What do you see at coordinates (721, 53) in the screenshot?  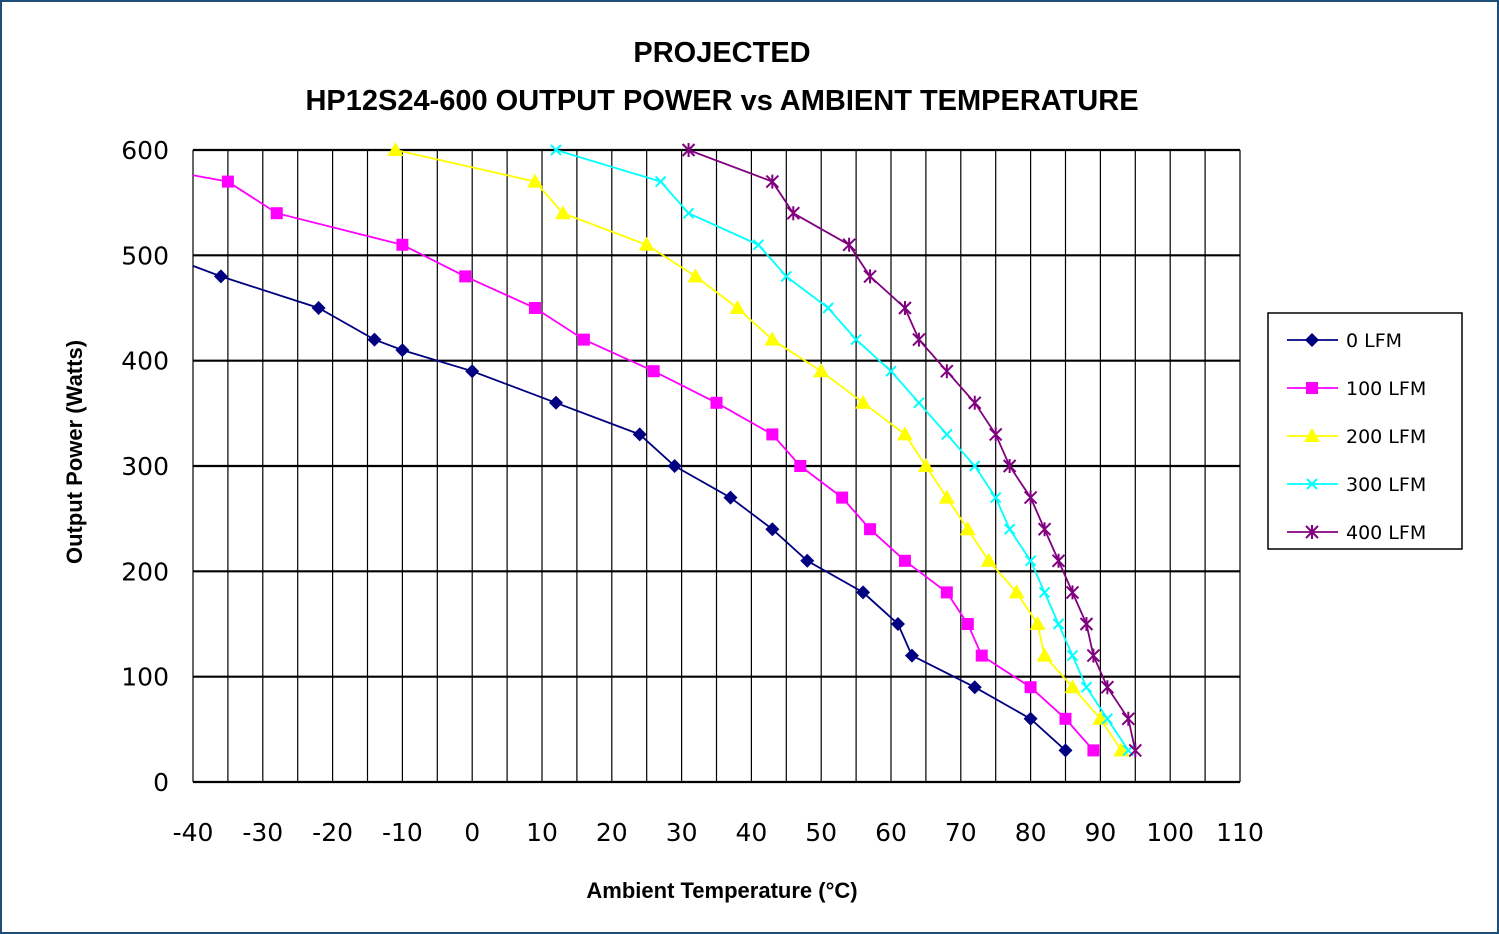 I see `chart-title-line-1: PROJECTED` at bounding box center [721, 53].